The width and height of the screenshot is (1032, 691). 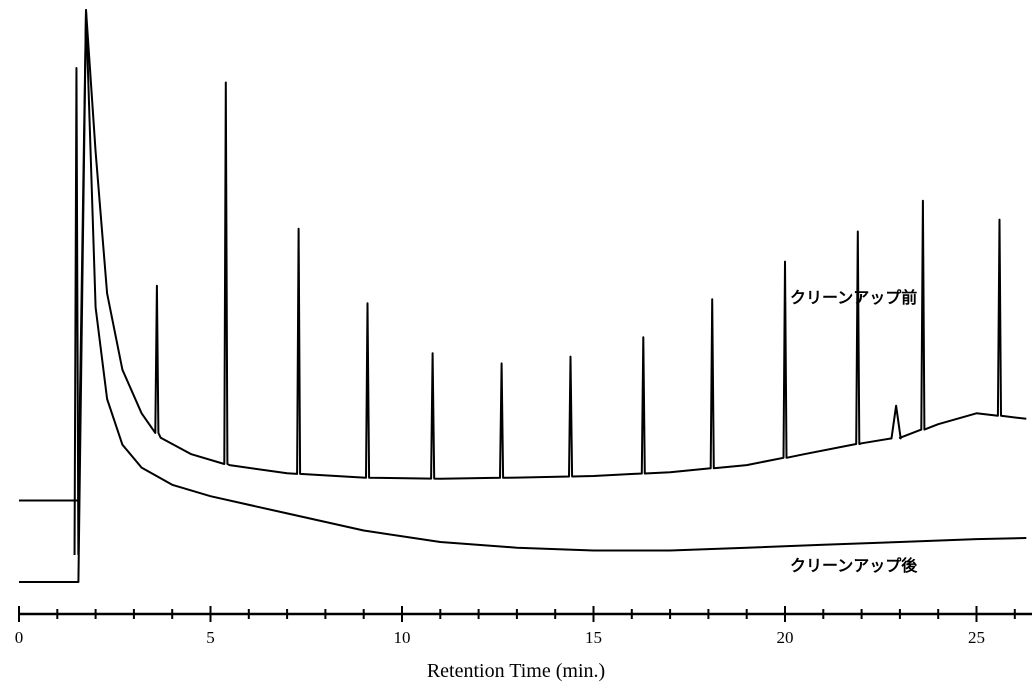 What do you see at coordinates (516, 671) in the screenshot?
I see `x-axis-label: Retention Time (min.)` at bounding box center [516, 671].